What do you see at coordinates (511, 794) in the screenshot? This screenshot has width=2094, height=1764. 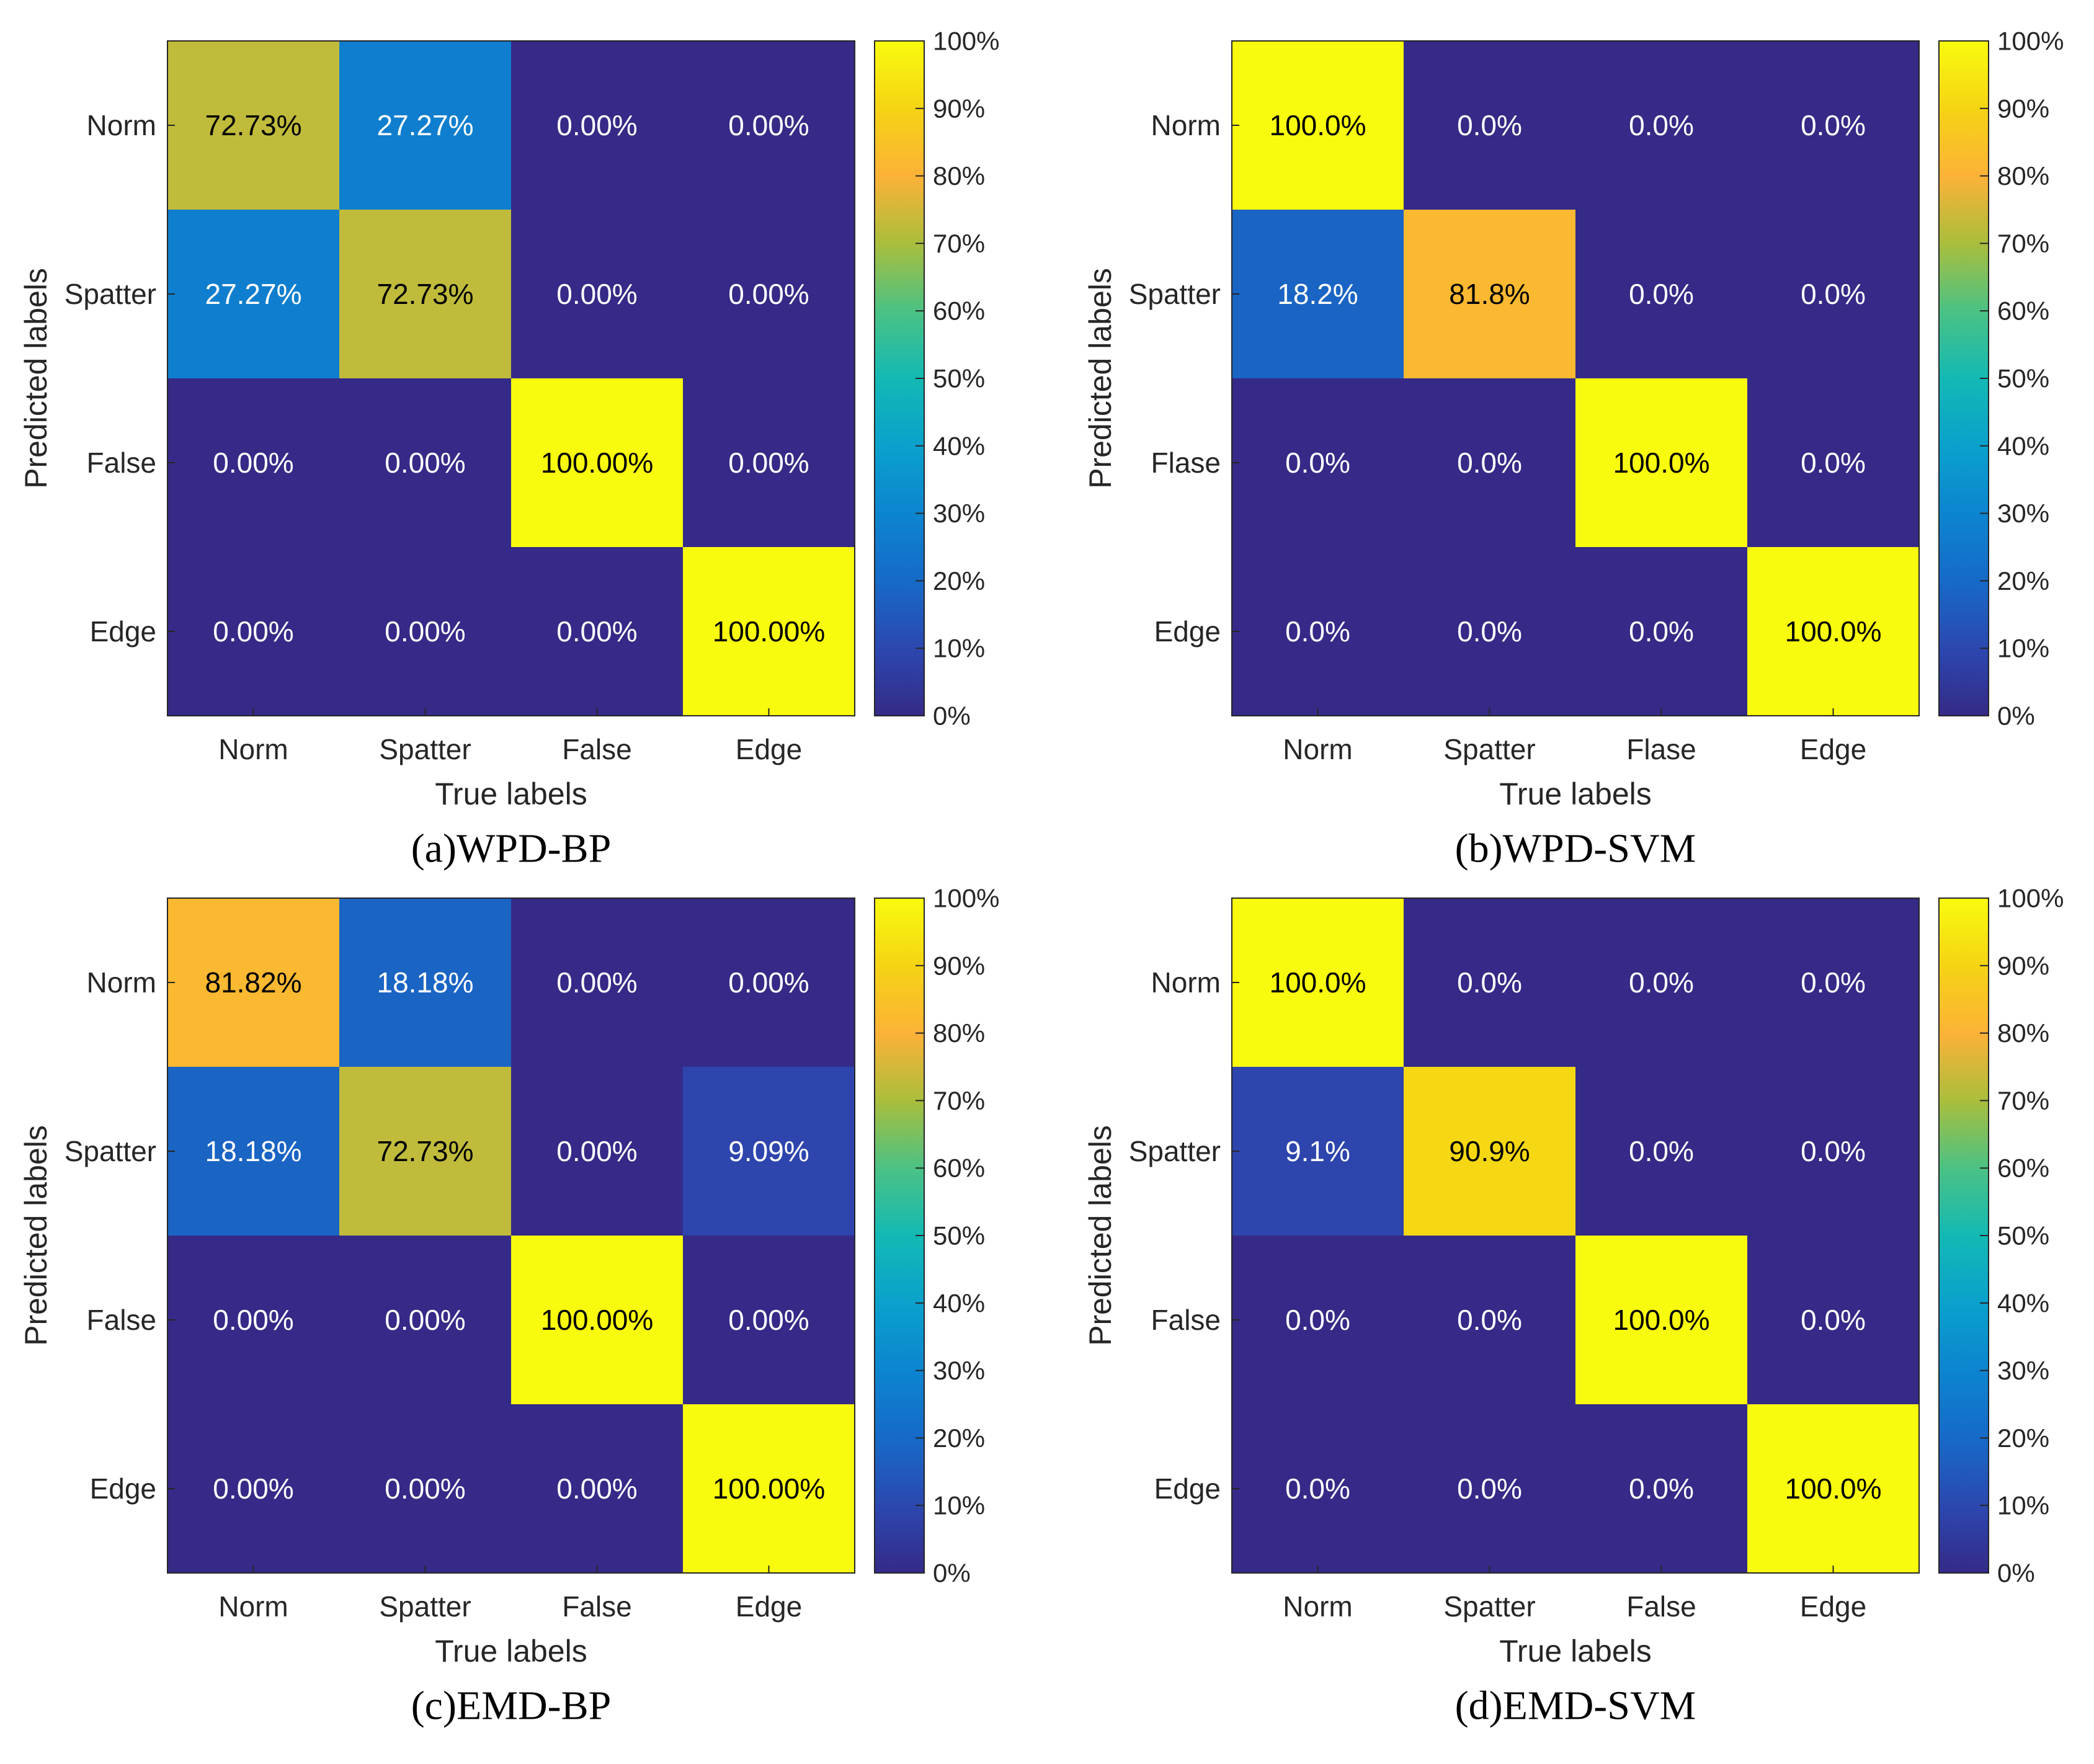 I see `x-axis-label: True labels` at bounding box center [511, 794].